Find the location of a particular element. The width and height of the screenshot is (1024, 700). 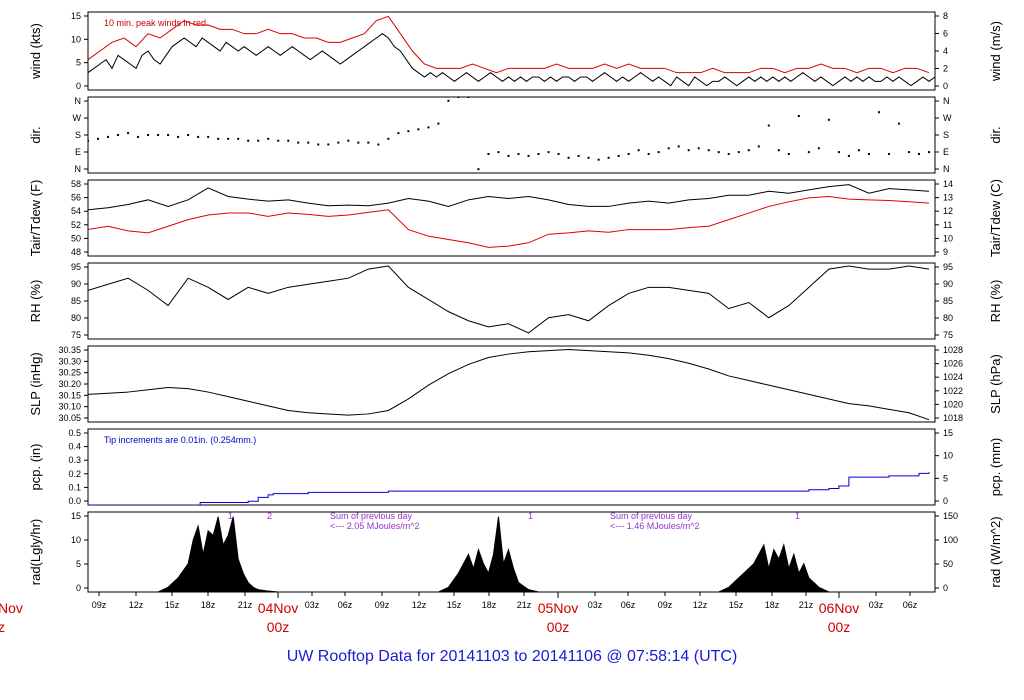

x-tick-label: 21z is located at coordinates (806, 605).